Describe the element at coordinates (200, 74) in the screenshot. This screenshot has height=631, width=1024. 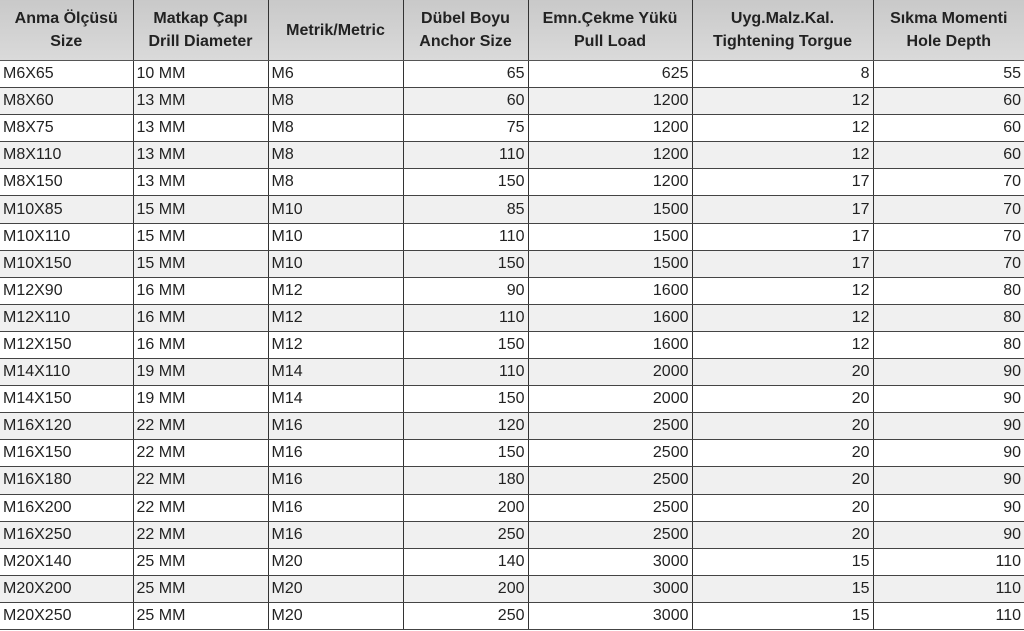
I see `cell-drill-diameter: 10 MM` at that location.